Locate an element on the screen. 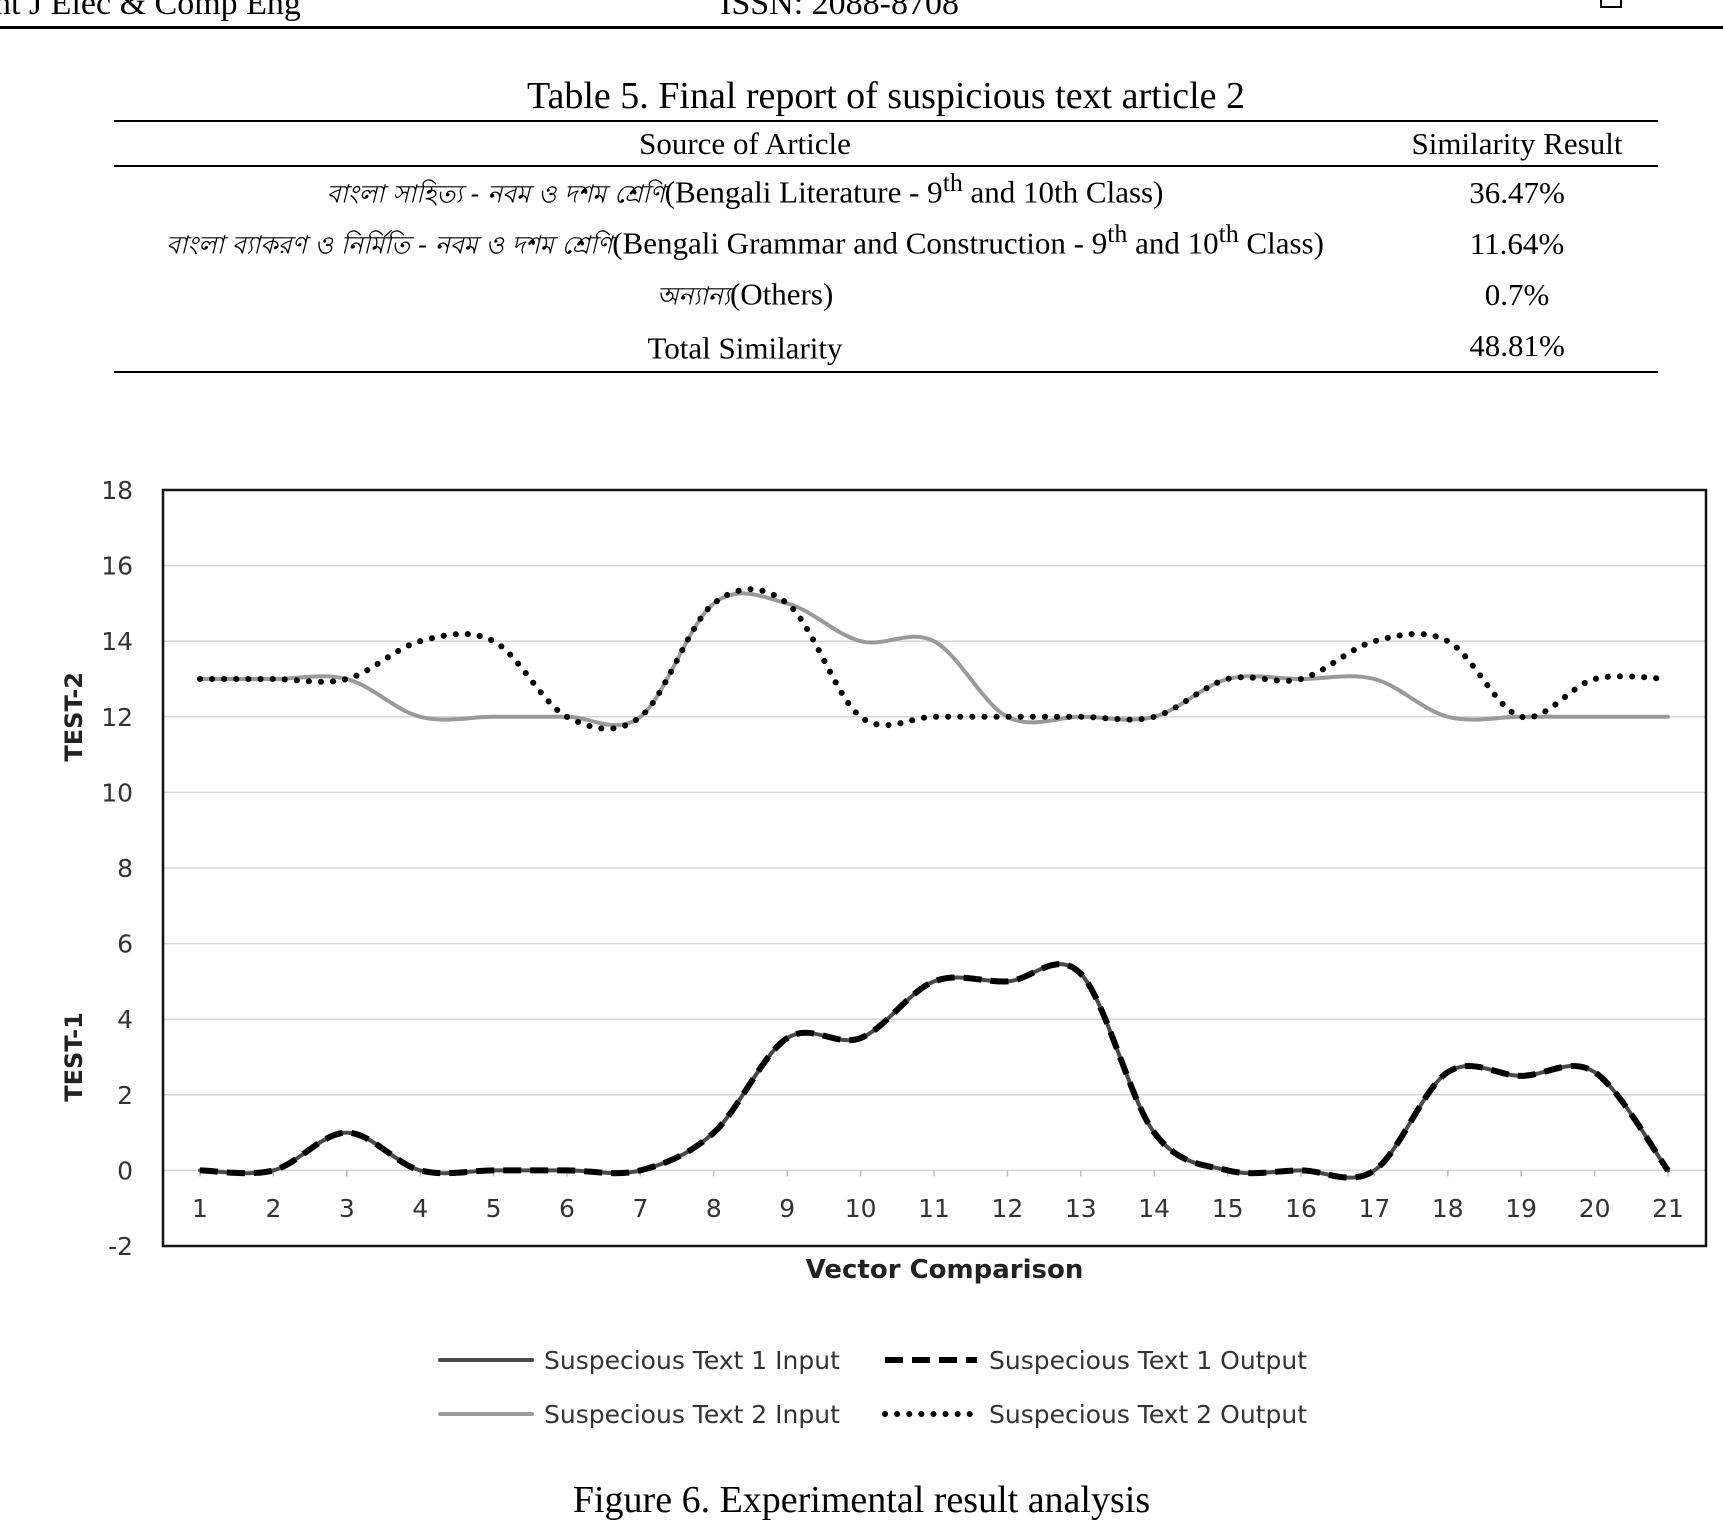  y-axis-label: TEST-2 is located at coordinates (74, 717).